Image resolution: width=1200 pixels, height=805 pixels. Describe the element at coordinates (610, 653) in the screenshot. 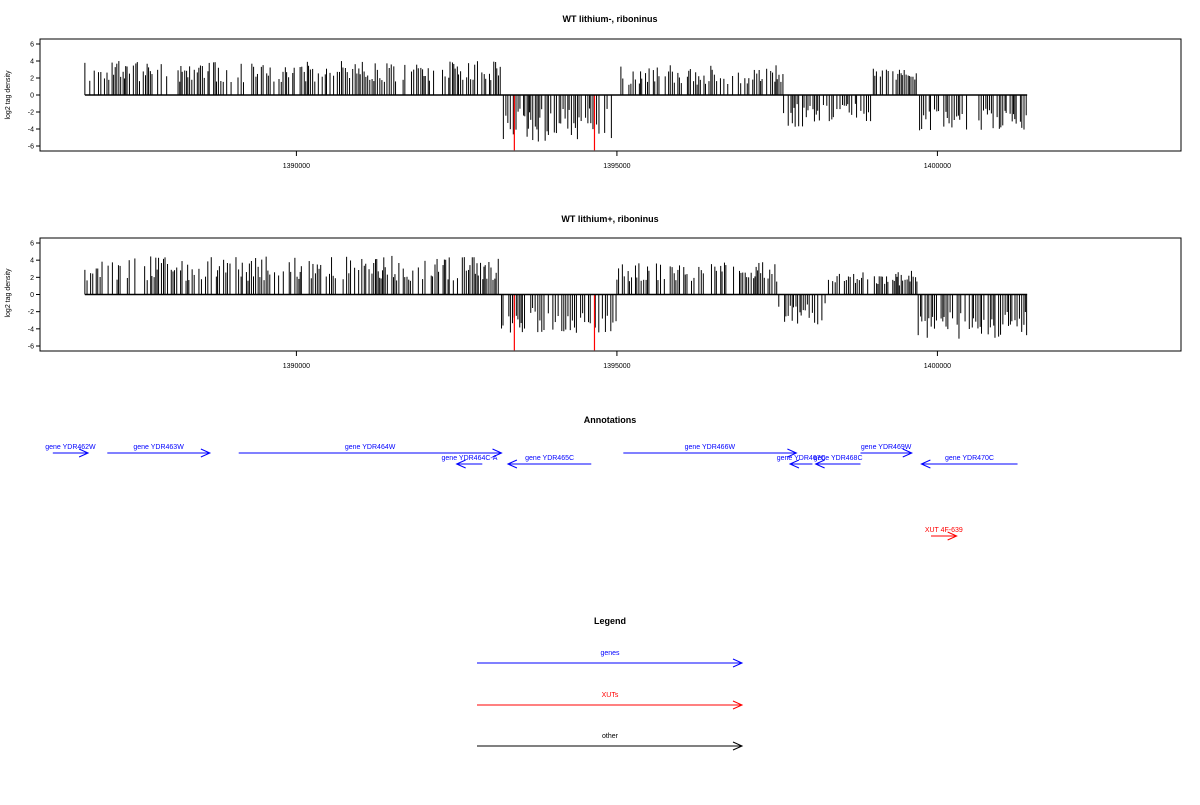

I see `legend-label: genes` at that location.